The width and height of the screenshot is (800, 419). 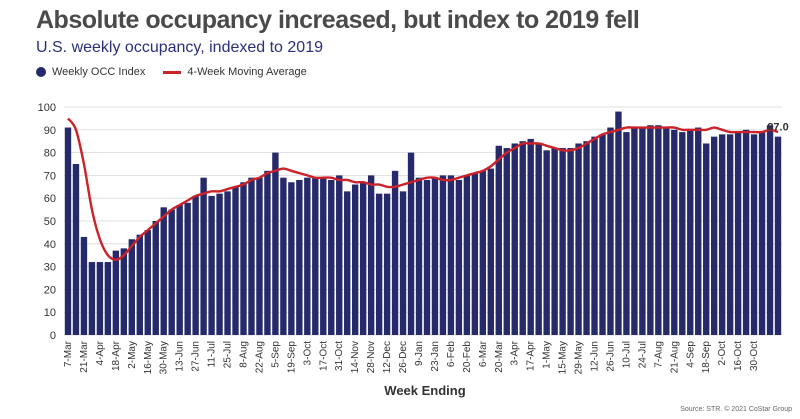 I want to click on x-axis-label: Week Ending, so click(x=424, y=390).